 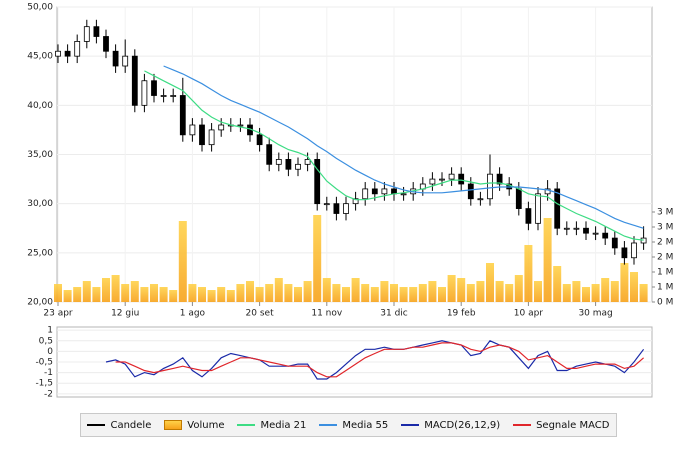 I want to click on y-tick-label: 50,00, so click(x=40, y=8).